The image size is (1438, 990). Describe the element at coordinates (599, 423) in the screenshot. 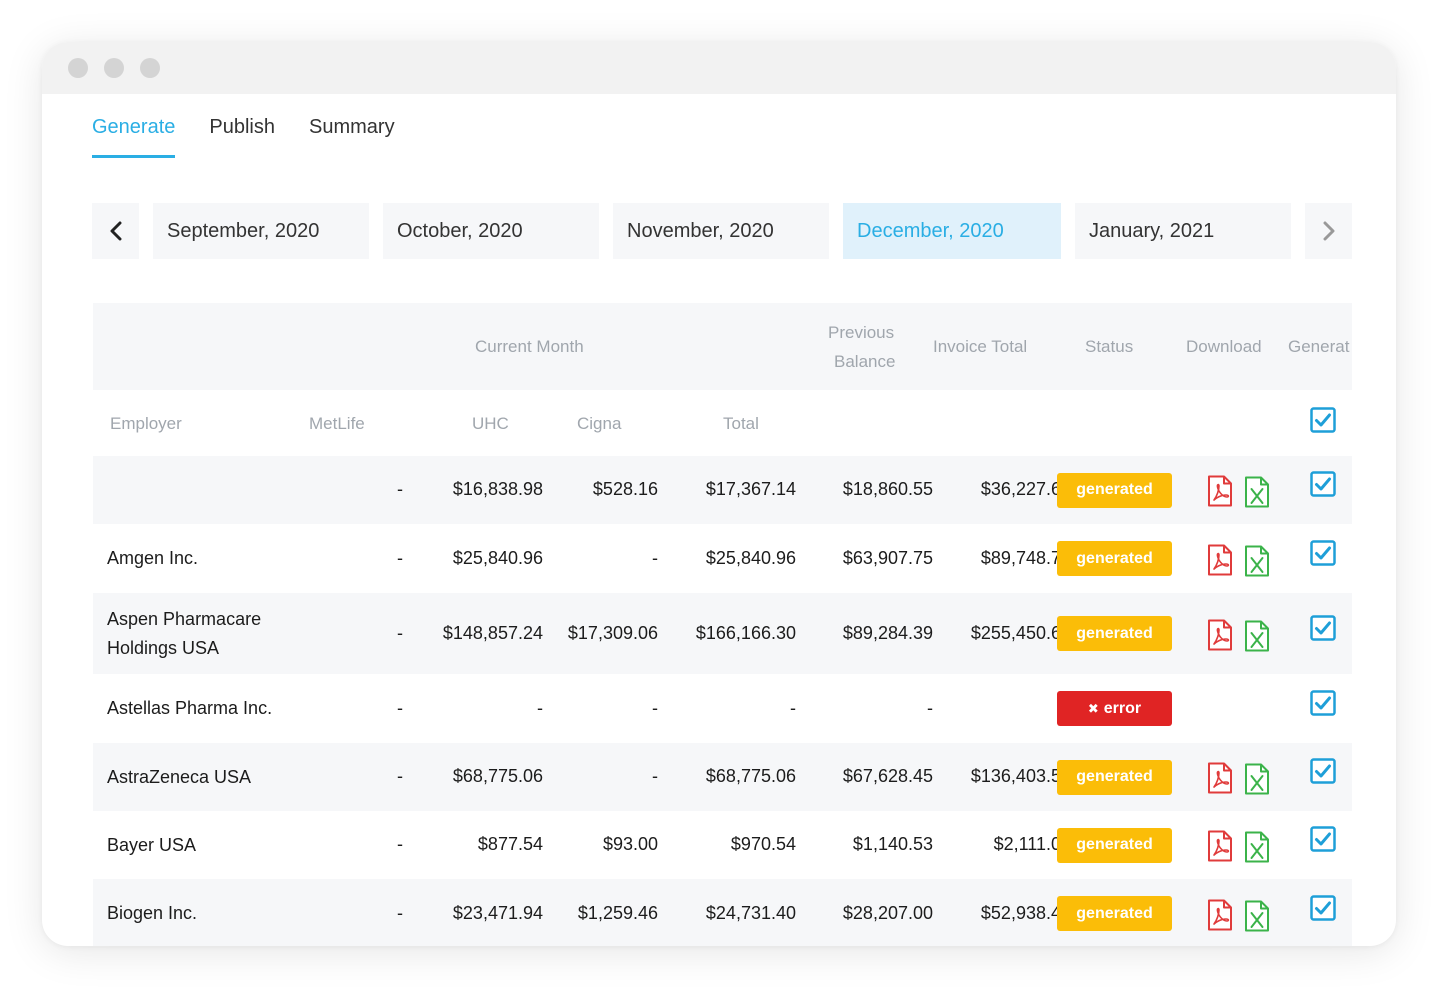

I see `header-cigna: Cigna` at that location.